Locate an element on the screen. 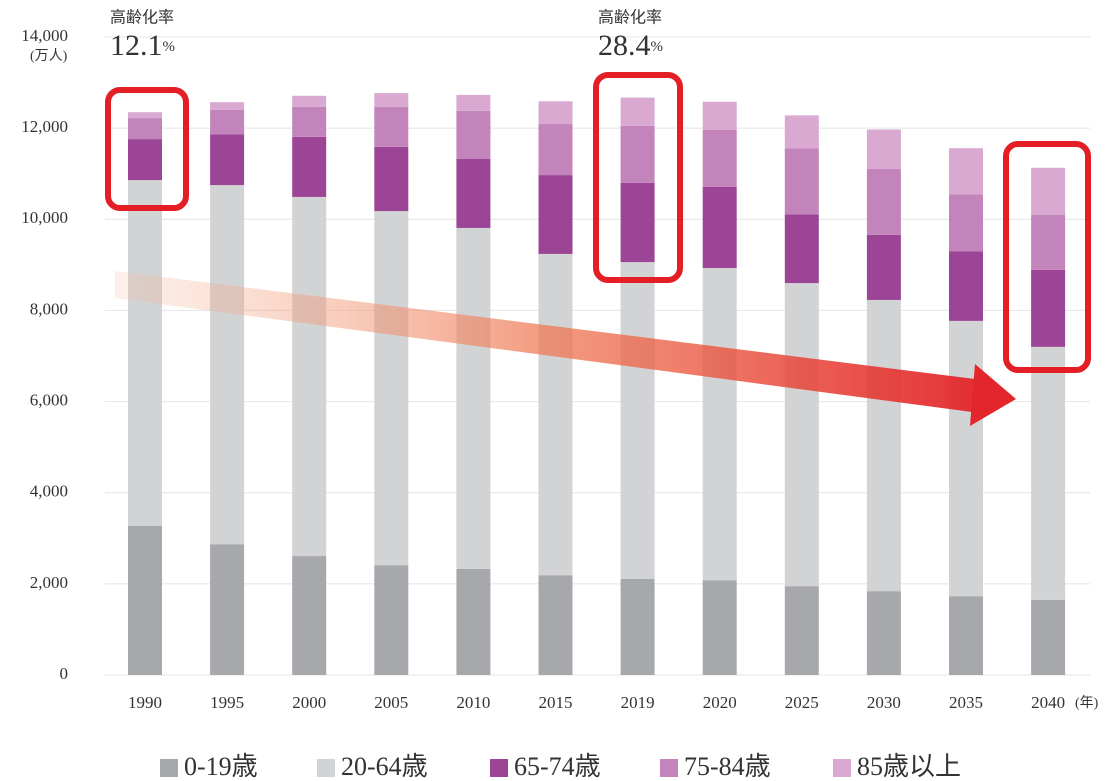 This screenshot has height=781, width=1108. x-tick-label: 2040 is located at coordinates (1048, 702).